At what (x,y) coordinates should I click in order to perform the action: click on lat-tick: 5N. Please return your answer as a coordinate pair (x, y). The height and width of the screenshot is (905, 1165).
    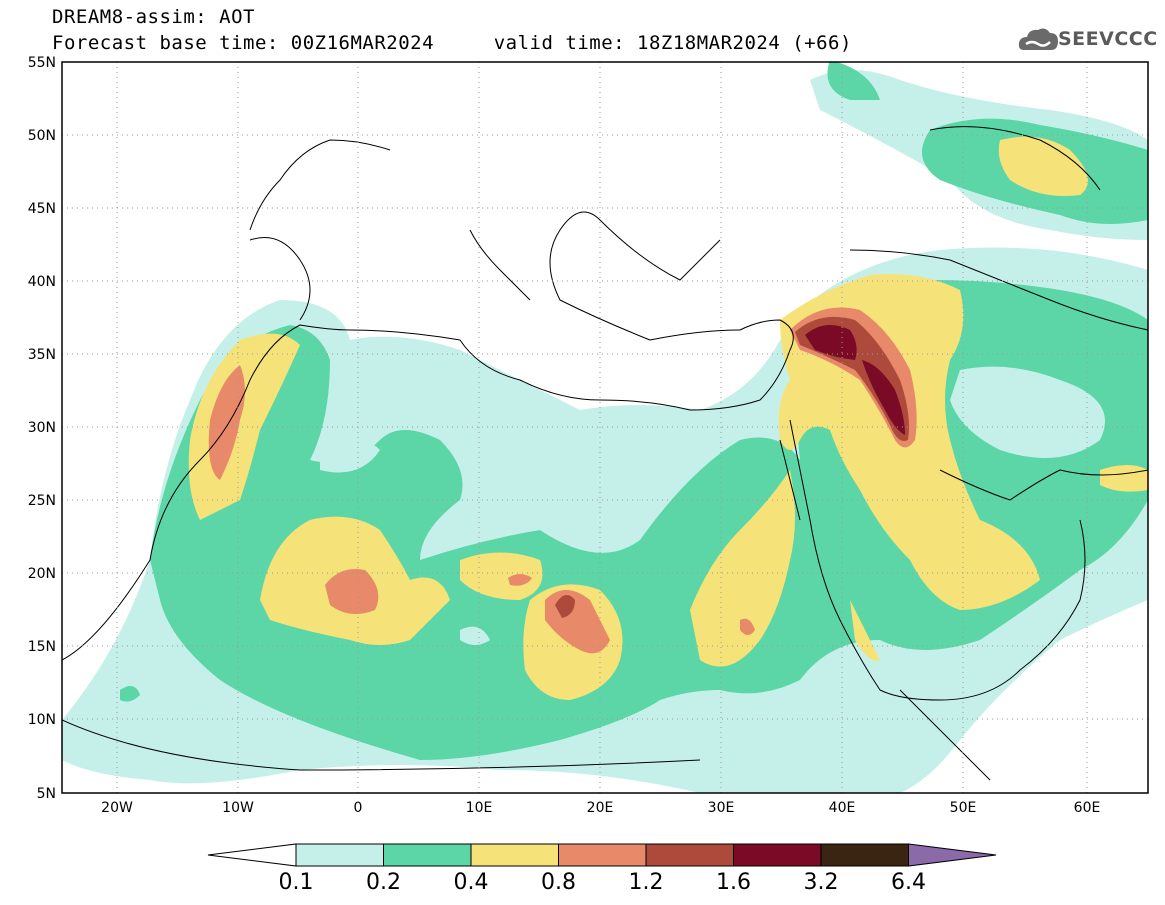
    Looking at the image, I should click on (46, 794).